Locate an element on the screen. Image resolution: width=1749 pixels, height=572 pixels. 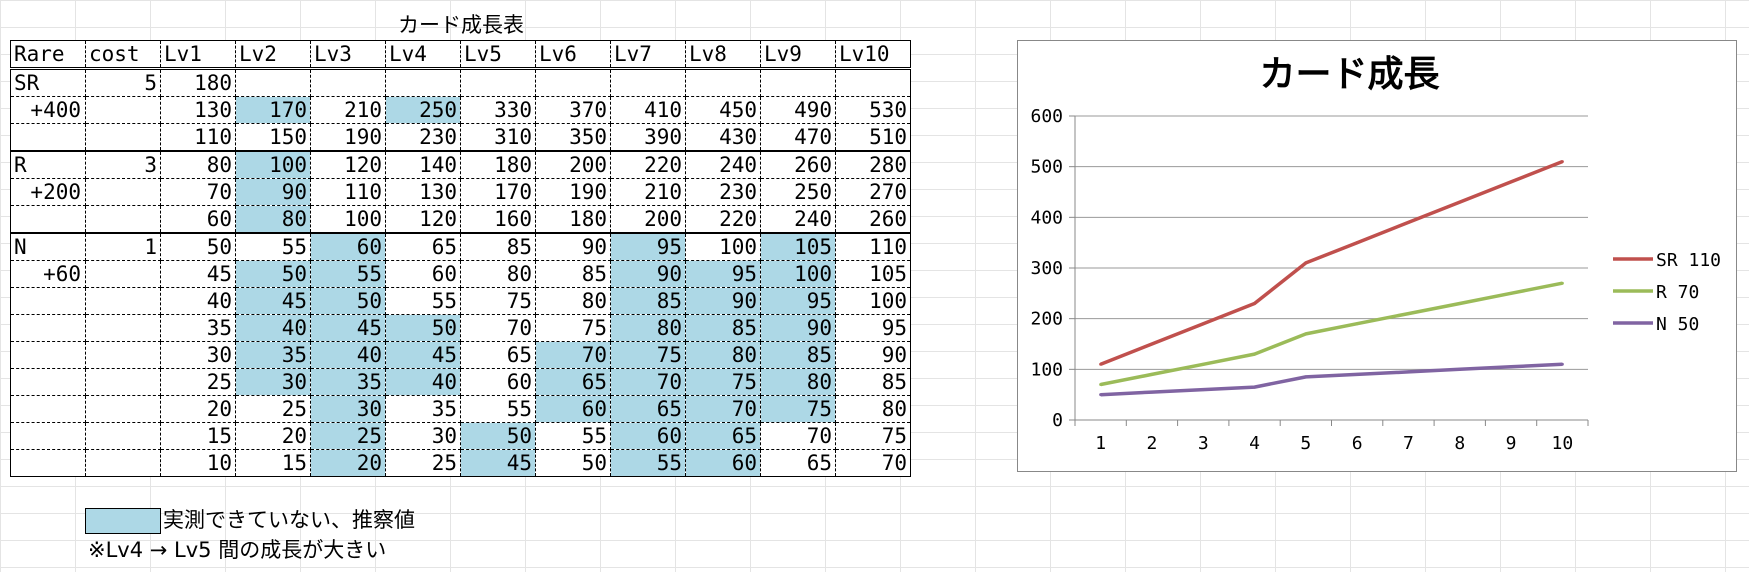
table-row: 25 30 35 40 60 65 70 75 80 85 is located at coordinates (460, 382).